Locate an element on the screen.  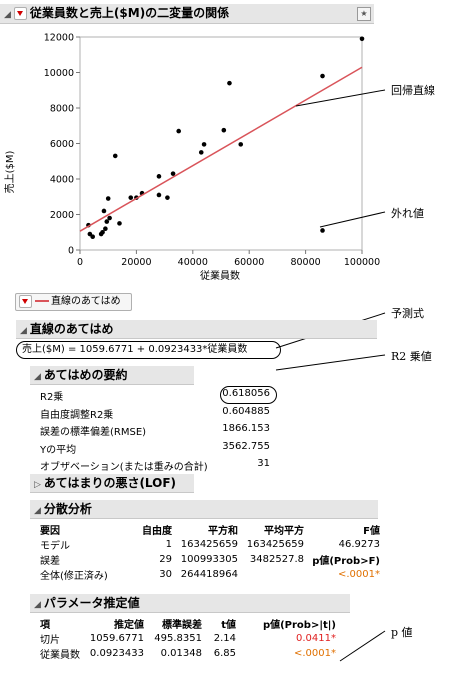
pin-icon: ★ is located at coordinates (364, 14).